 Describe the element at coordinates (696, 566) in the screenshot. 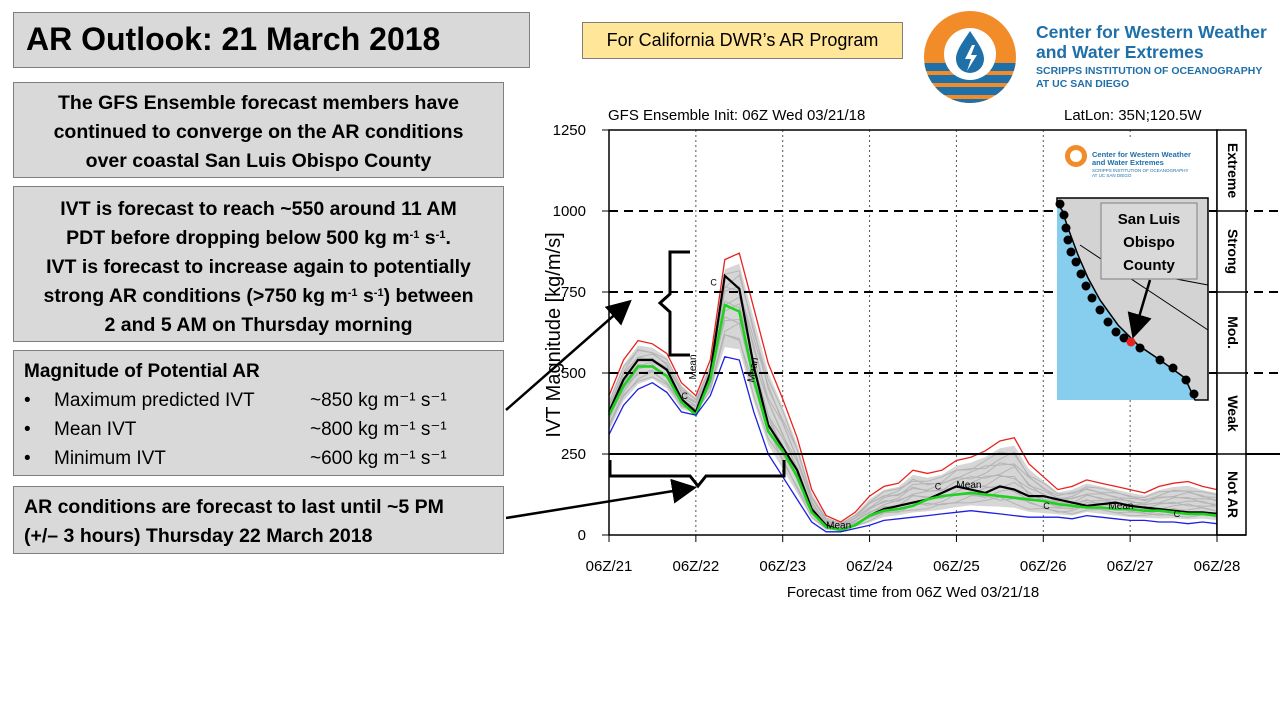

I see `x-tick-label: 06Z/22` at that location.